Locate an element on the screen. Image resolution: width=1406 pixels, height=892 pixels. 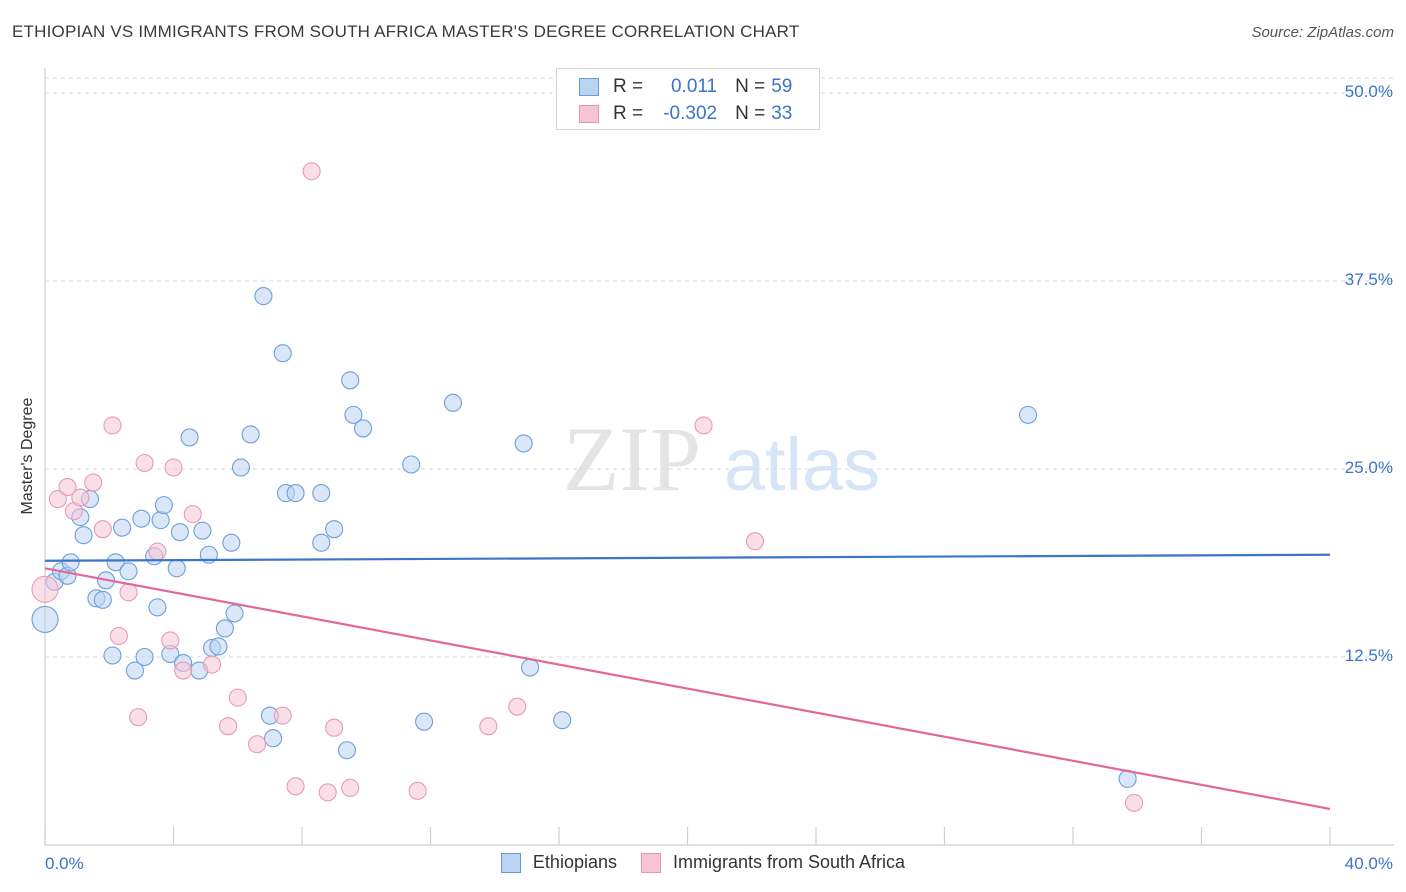
n-value: 59 is located at coordinates (782, 86).